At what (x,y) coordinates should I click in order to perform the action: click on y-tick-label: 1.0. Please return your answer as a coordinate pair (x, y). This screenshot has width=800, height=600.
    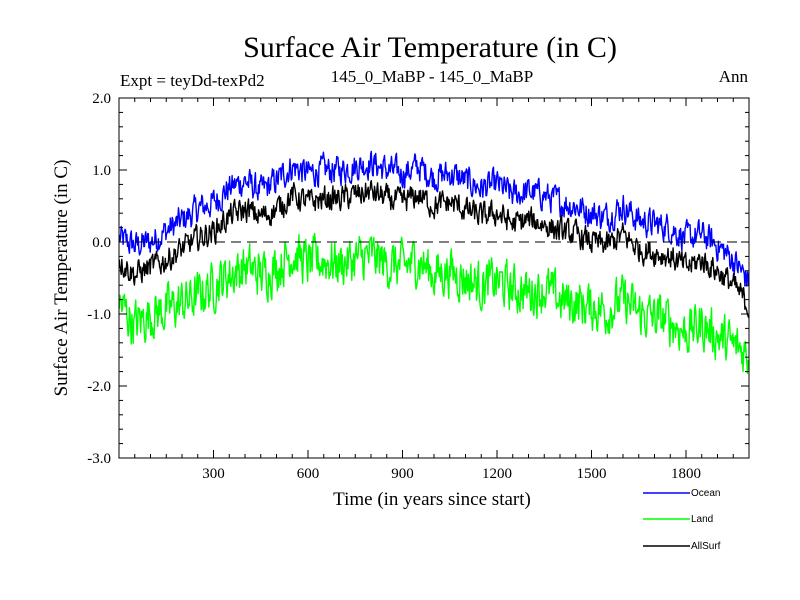
    Looking at the image, I should click on (101, 171).